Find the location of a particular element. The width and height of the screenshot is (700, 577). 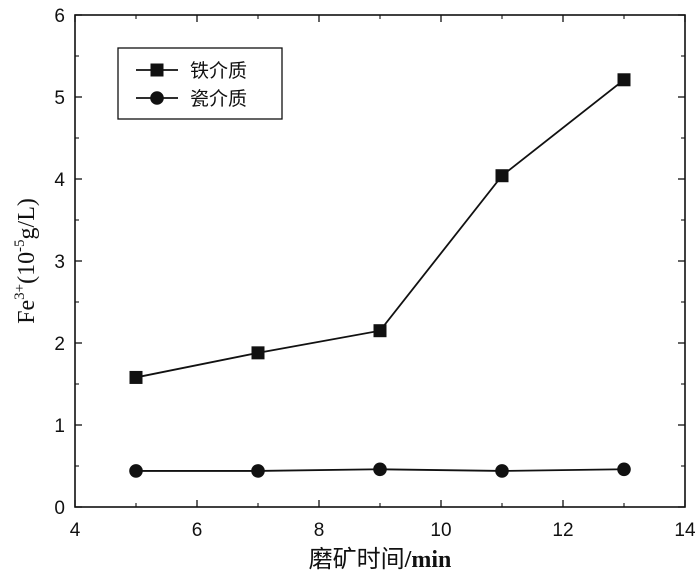

x-tick-label: 14 is located at coordinates (685, 530).